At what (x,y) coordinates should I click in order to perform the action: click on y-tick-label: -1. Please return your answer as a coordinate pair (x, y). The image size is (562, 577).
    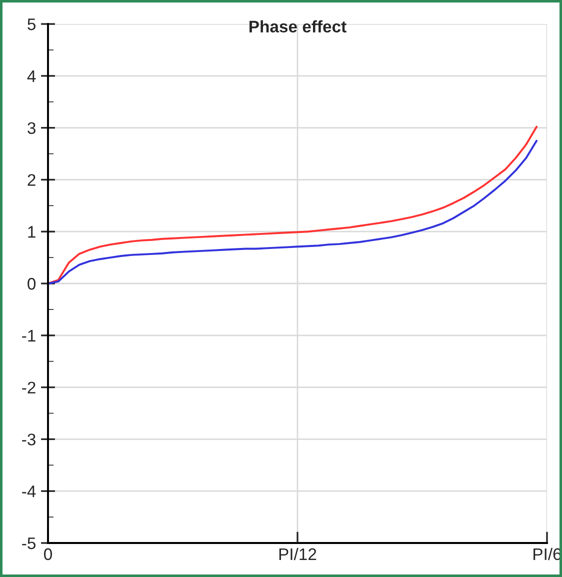
    Looking at the image, I should click on (29, 336).